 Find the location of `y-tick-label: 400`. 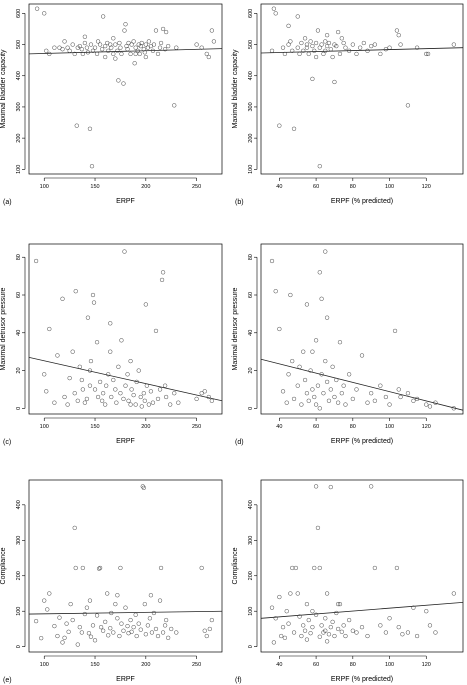

y-tick-label: 400 is located at coordinates (19, 75).